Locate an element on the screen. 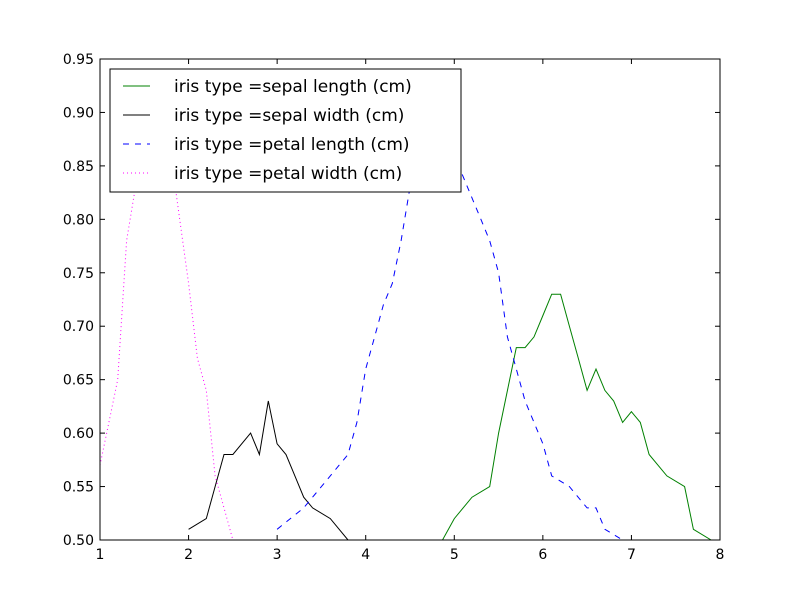 Image resolution: width=800 pixels, height=600 pixels. y-axis-tick-labels: 0.50 0.55 0.60 0.65 0.70 0.75 0.80 0.85 0.90 0.95 is located at coordinates (78, 300).